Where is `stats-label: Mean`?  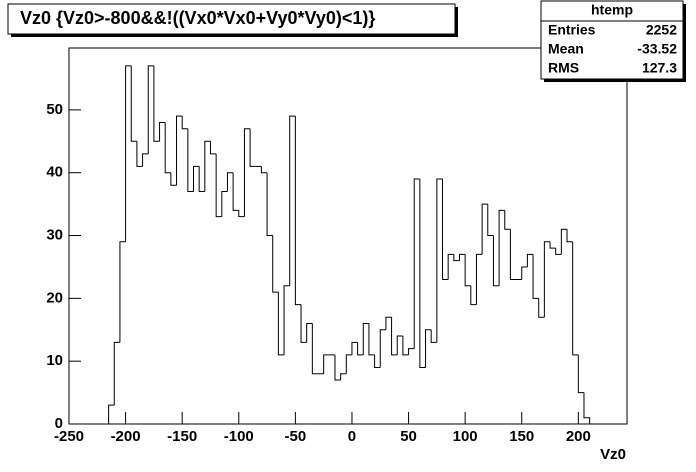
stats-label: Mean is located at coordinates (566, 49).